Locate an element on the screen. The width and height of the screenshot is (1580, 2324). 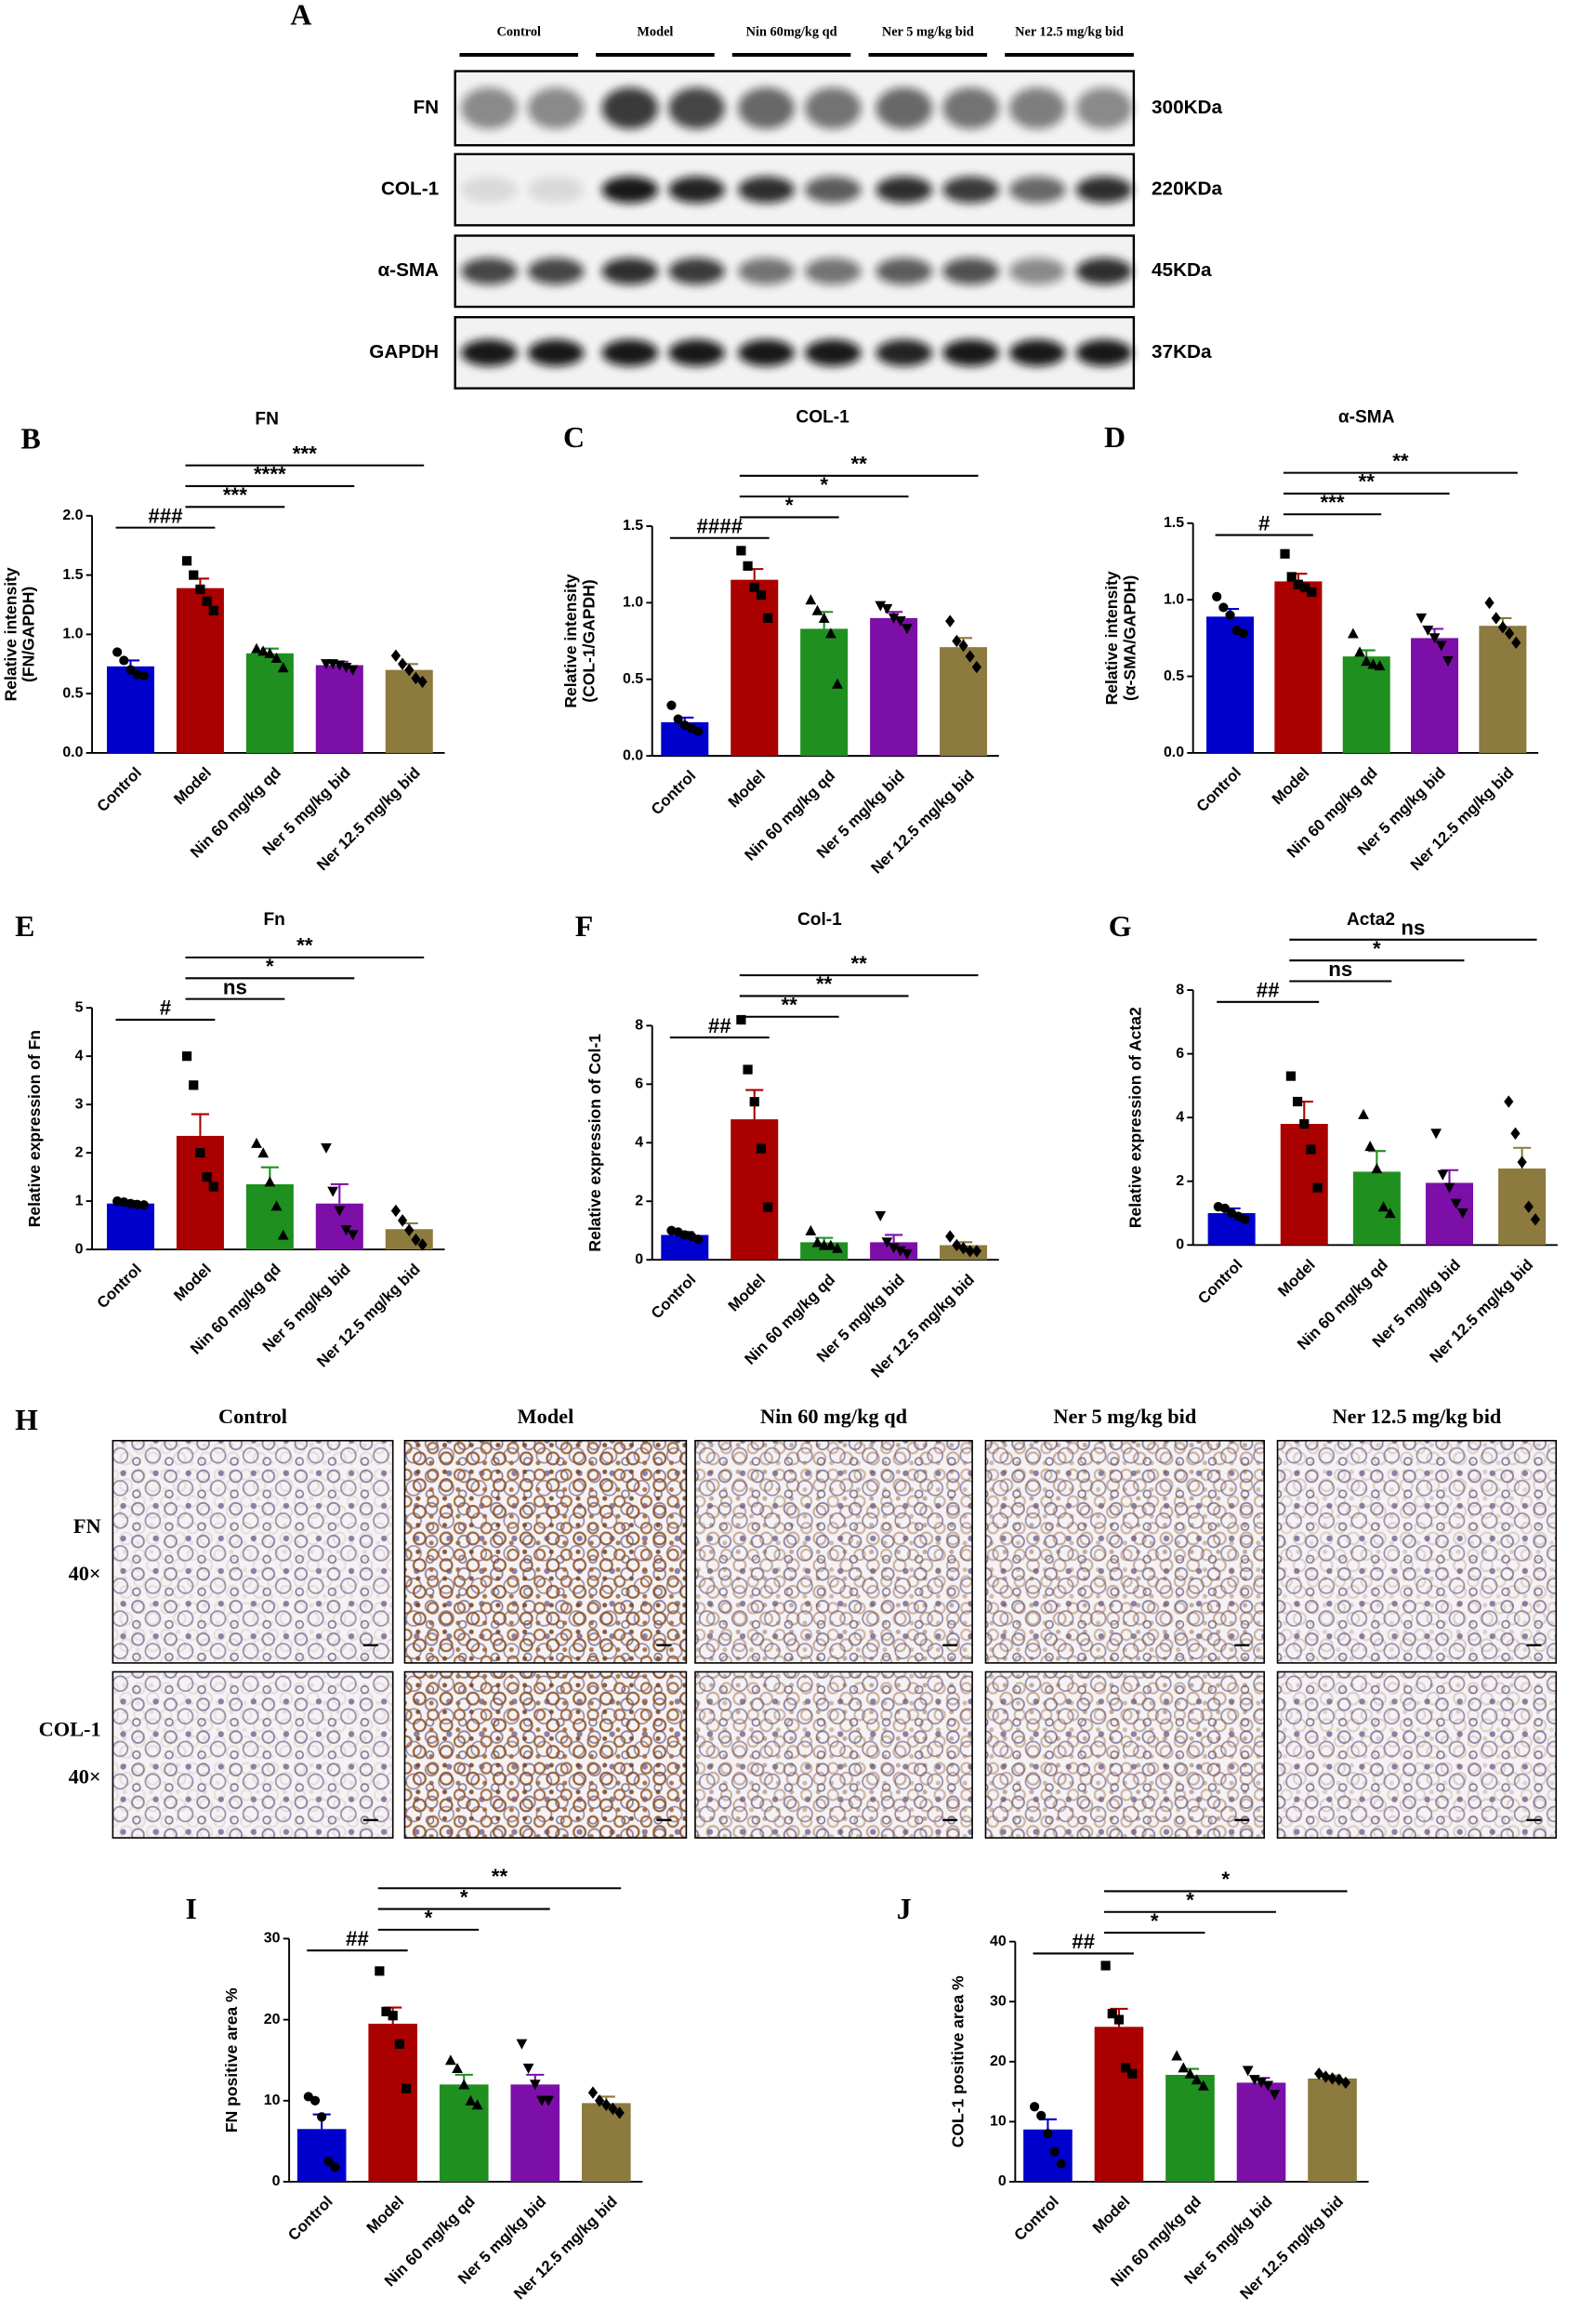
y-tick-label: 30 is located at coordinates (272, 1939).